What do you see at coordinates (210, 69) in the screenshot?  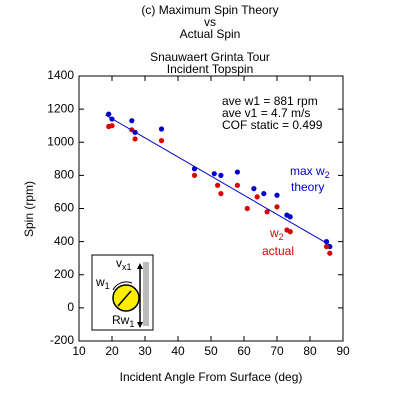 I see `subtitle-line: Incident Topspin` at bounding box center [210, 69].